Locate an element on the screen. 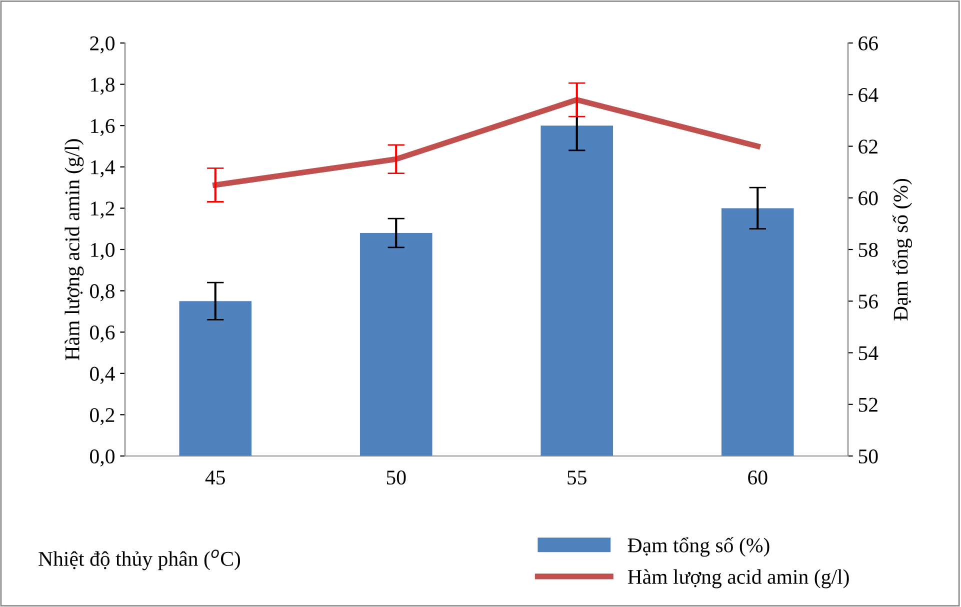 The width and height of the screenshot is (961, 607). y-axis-title: Hàm lượng acid amin (g/l) is located at coordinates (74, 249).